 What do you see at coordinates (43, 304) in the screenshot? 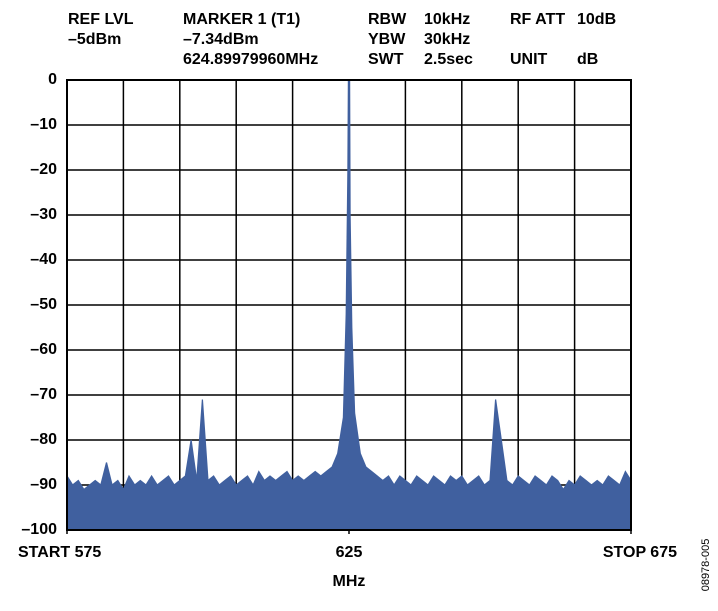
I see `y-tick-label: –50` at bounding box center [43, 304].